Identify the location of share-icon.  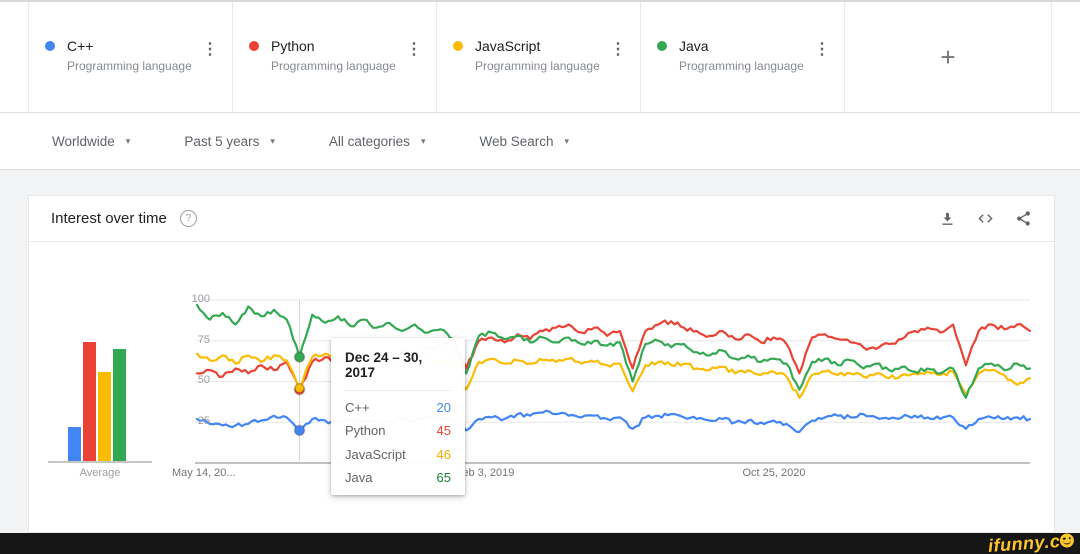
(1023, 218).